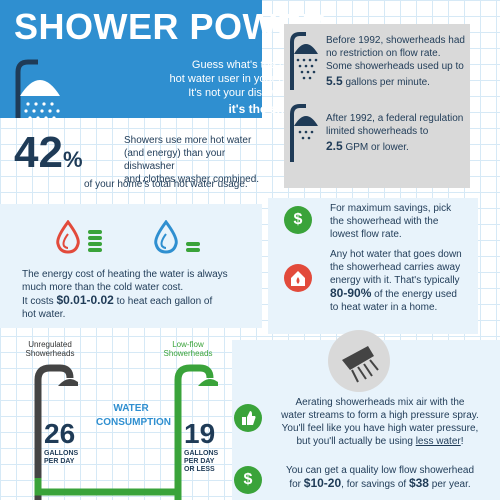 This screenshot has width=500, height=500. I want to click on unregulated-unit: PER DAY, so click(59, 461).